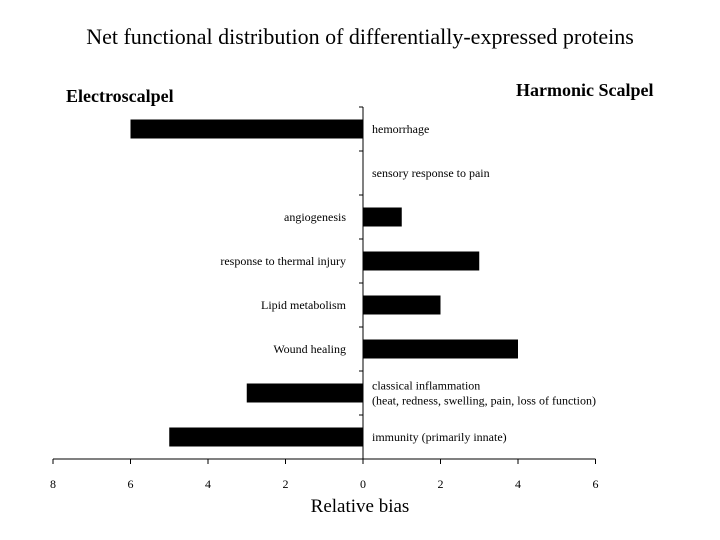  I want to click on x-tick-label: 0, so click(363, 484).